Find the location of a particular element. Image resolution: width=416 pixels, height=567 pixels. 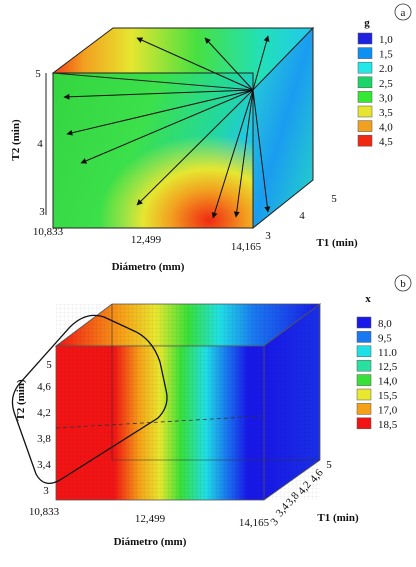

panel-a-z-tick: 3 is located at coordinates (268, 236).